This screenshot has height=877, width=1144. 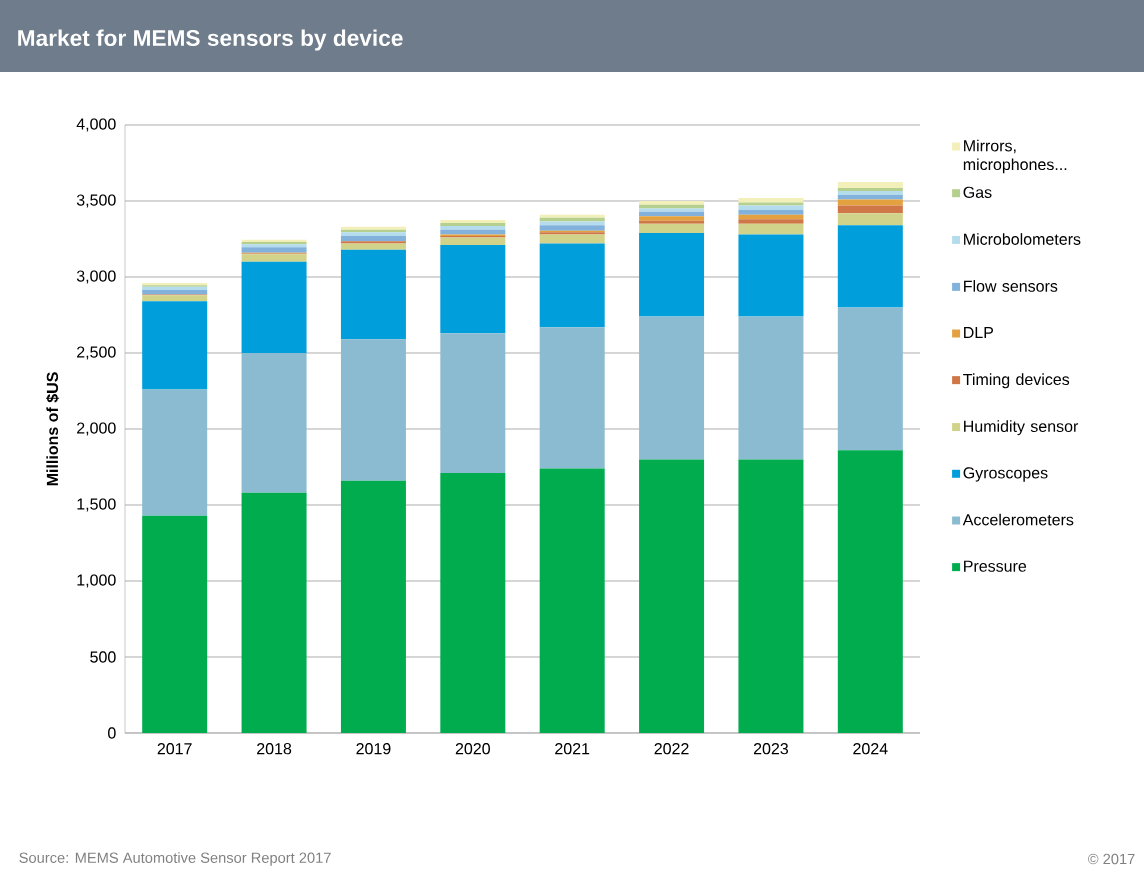 What do you see at coordinates (96, 277) in the screenshot?
I see `y-tick-label: 3,000` at bounding box center [96, 277].